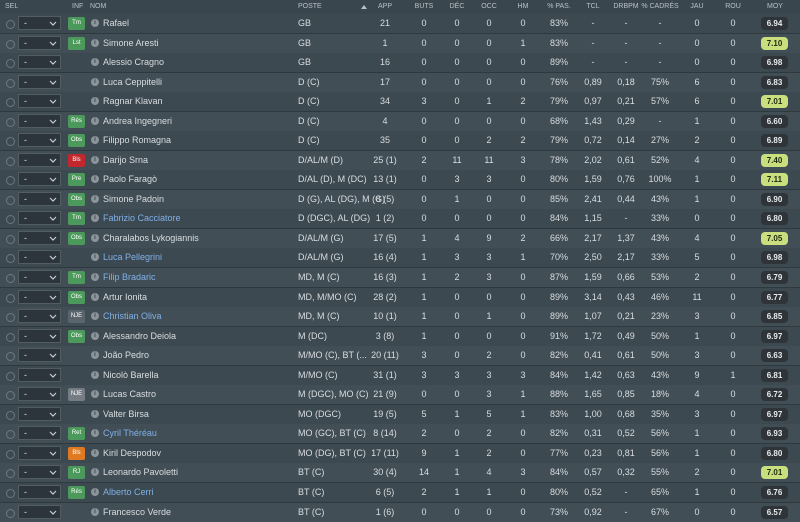 The image size is (800, 522). What do you see at coordinates (125, 296) in the screenshot?
I see `player-name: Artur Ionita` at bounding box center [125, 296].